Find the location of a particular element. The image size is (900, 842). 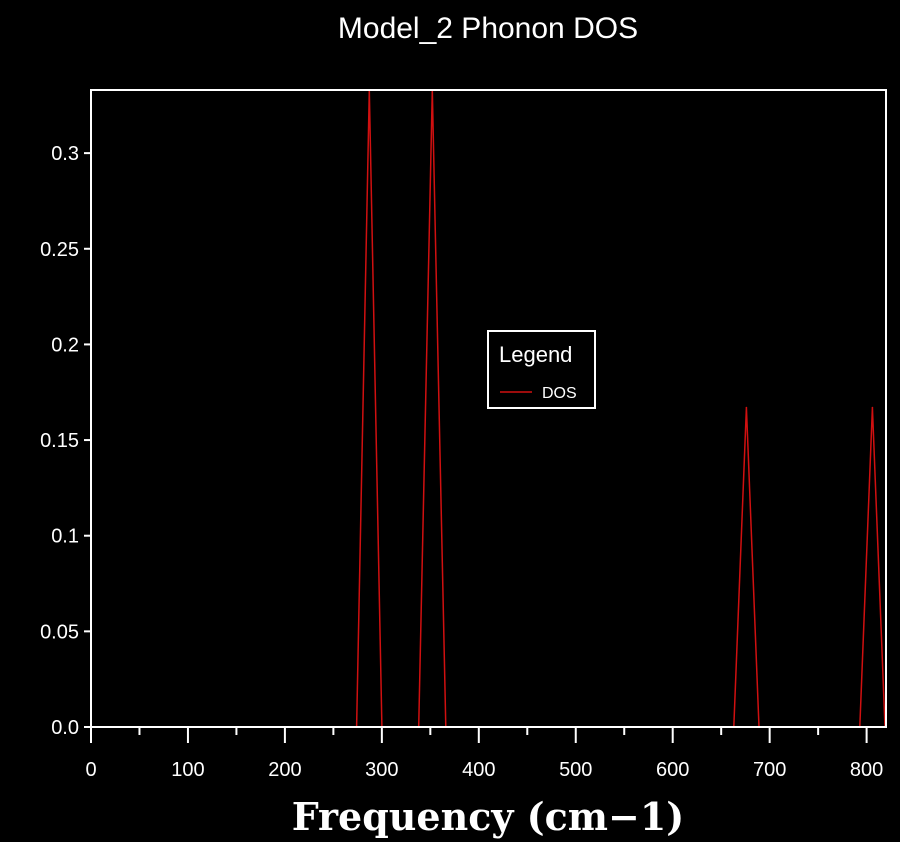

y-tick-label: 0.15 is located at coordinates (59, 441).